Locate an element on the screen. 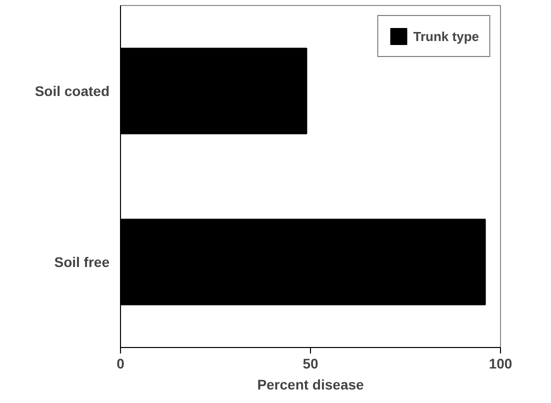 This screenshot has height=403, width=551. y-tick-label: Soil free is located at coordinates (82, 262).